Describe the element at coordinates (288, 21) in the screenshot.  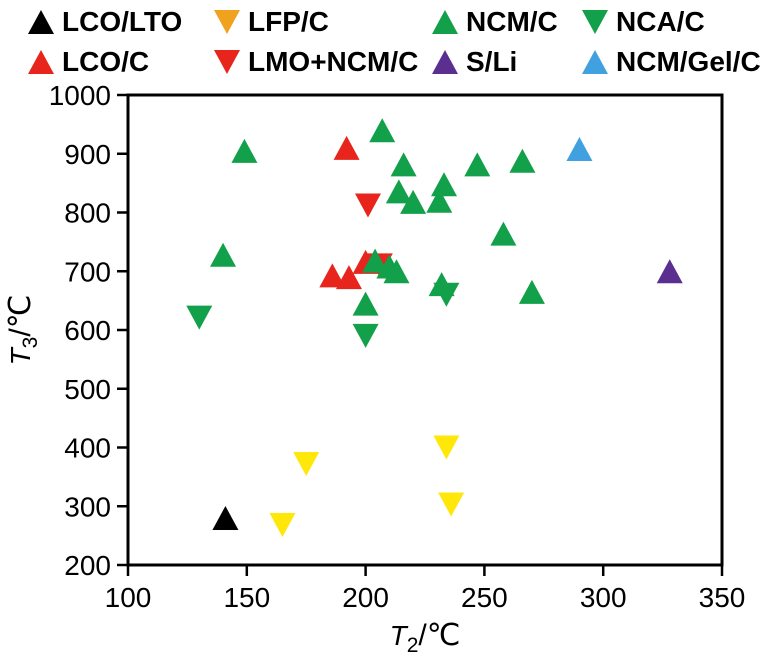
I see `legend-label: LFP/C` at that location.